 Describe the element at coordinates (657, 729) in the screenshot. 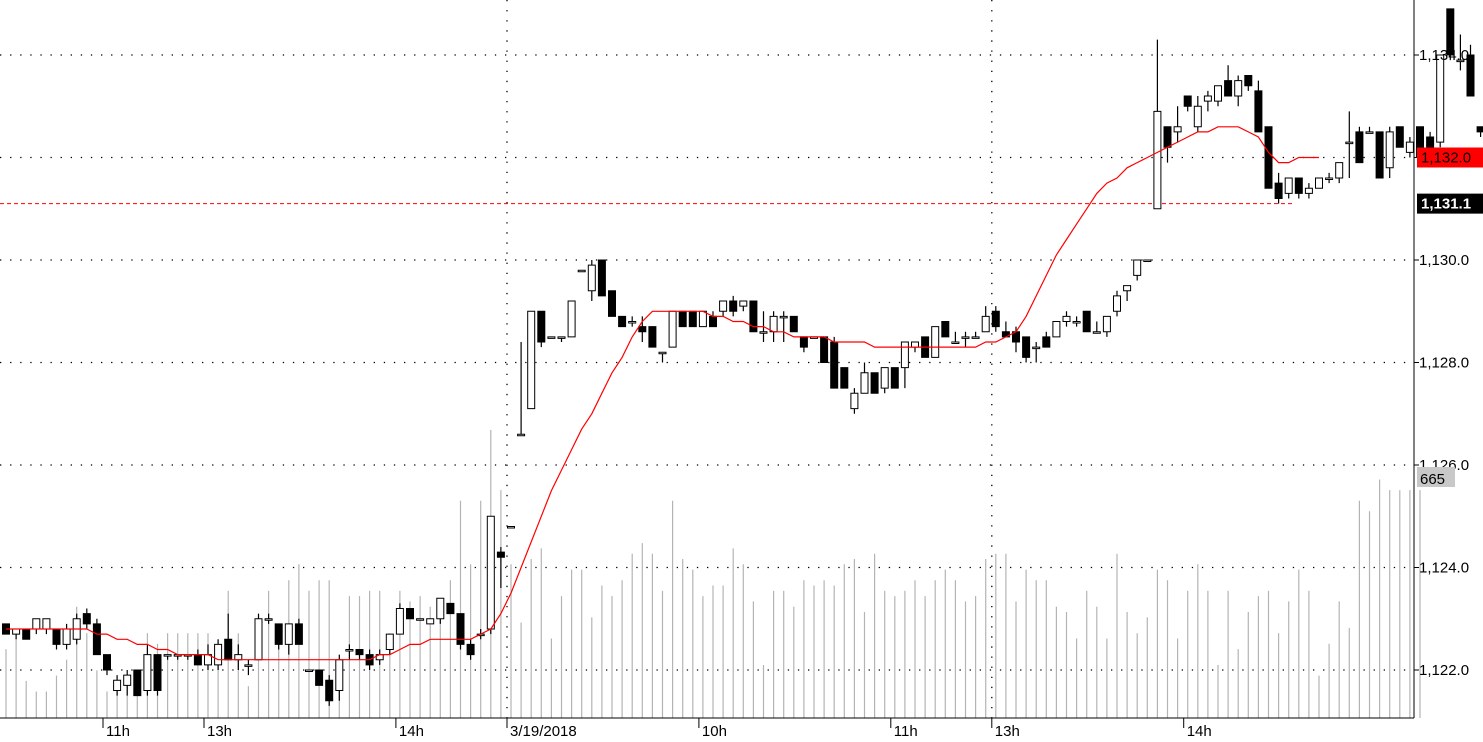

I see `time-axis-labels: 11h 13h 14h 3/19/2018 10h 11h 13h 14h` at that location.